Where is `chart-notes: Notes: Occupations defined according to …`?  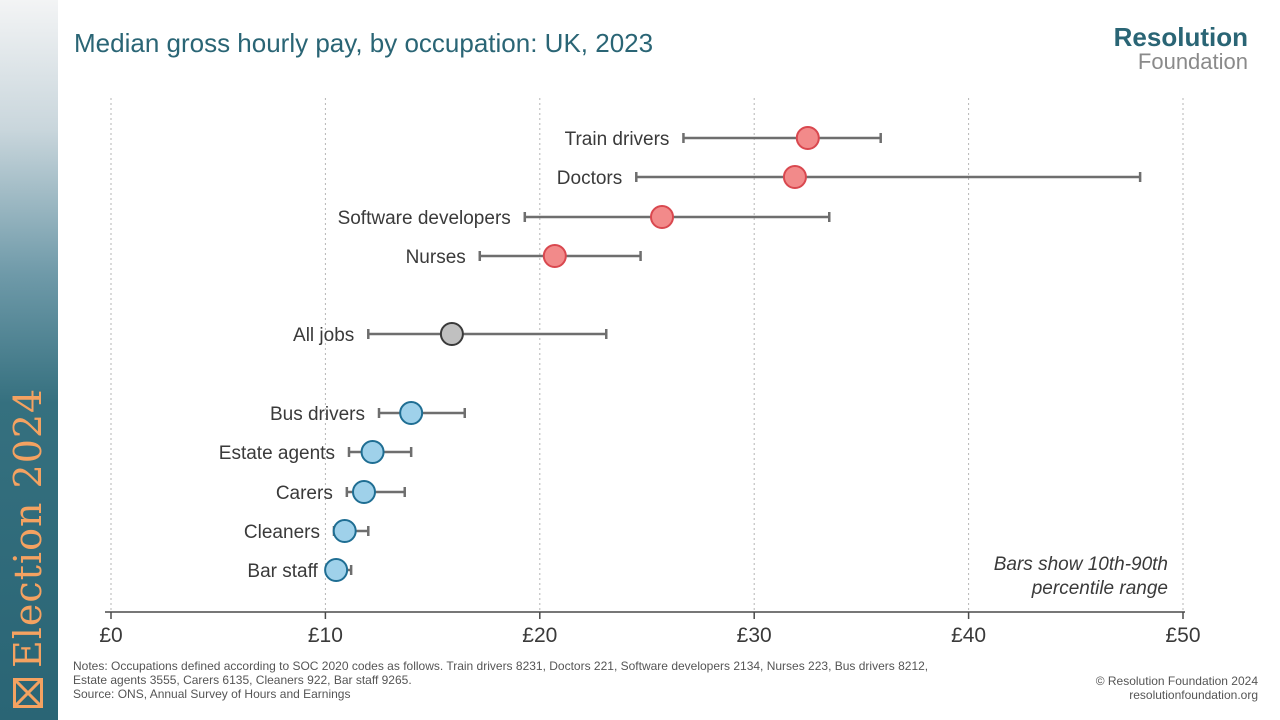
chart-notes: Notes: Occupations defined according to … is located at coordinates (553, 680).